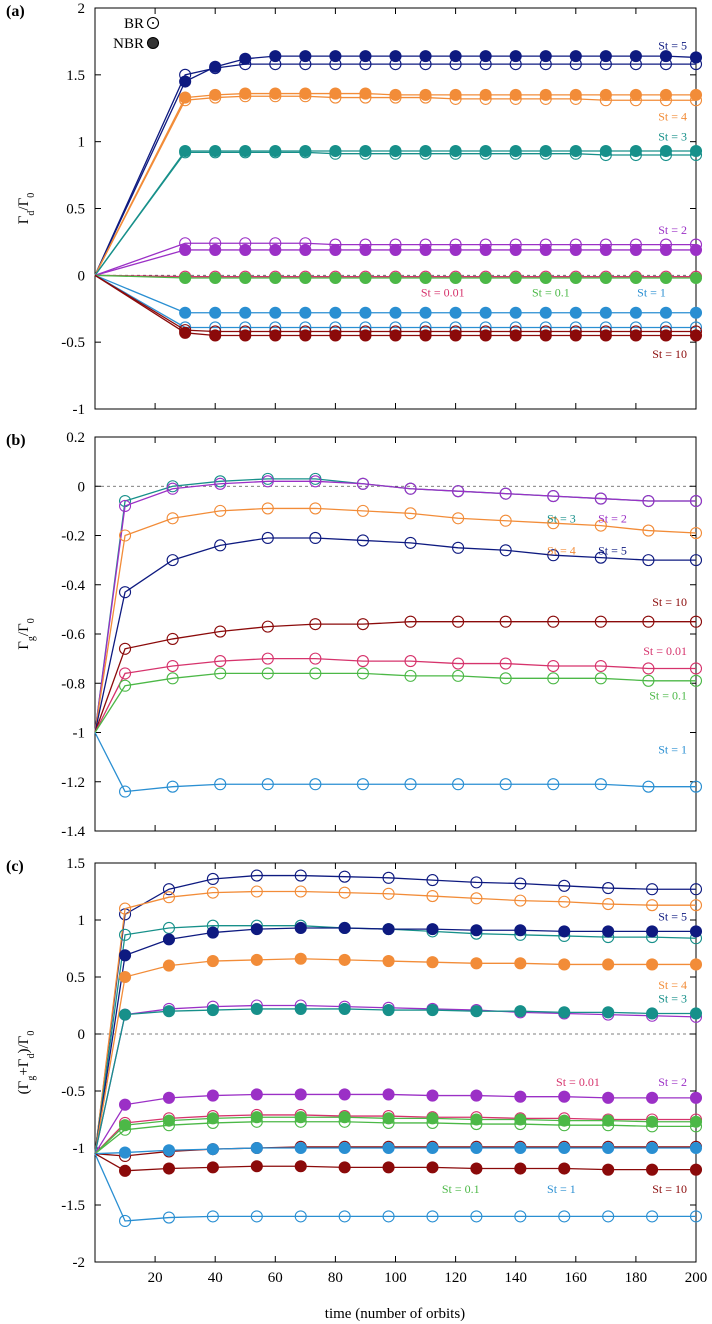 The width and height of the screenshot is (712, 1324). I want to click on panel-label: (c), so click(15, 866).